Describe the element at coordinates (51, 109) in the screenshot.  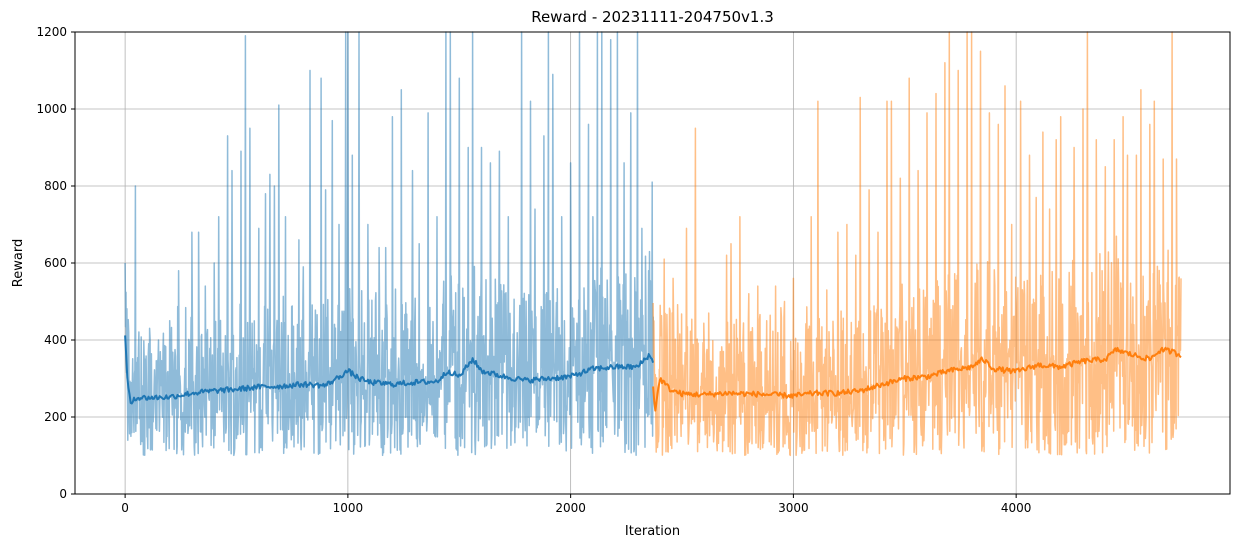
I see `y-tick-label: 1000` at that location.